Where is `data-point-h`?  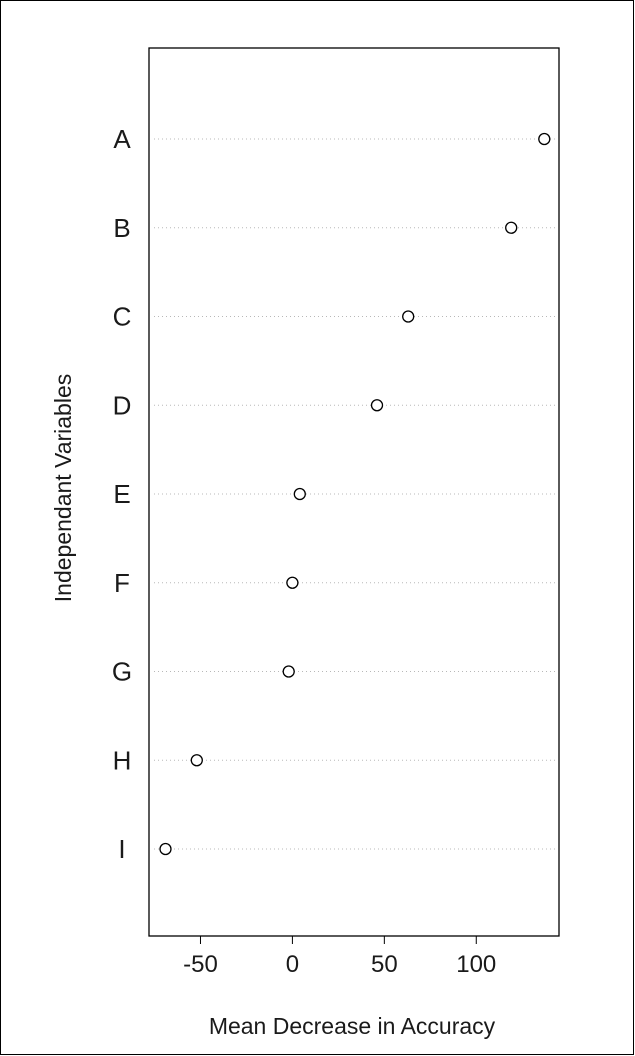 data-point-h is located at coordinates (196, 760).